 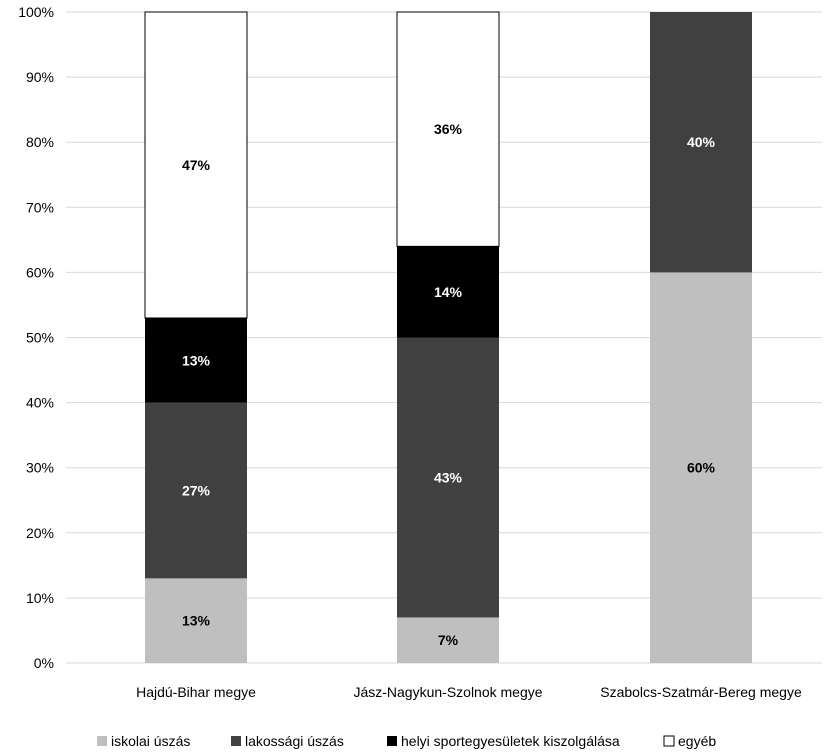 I want to click on y-tick-label: 40%, so click(x=40, y=403).